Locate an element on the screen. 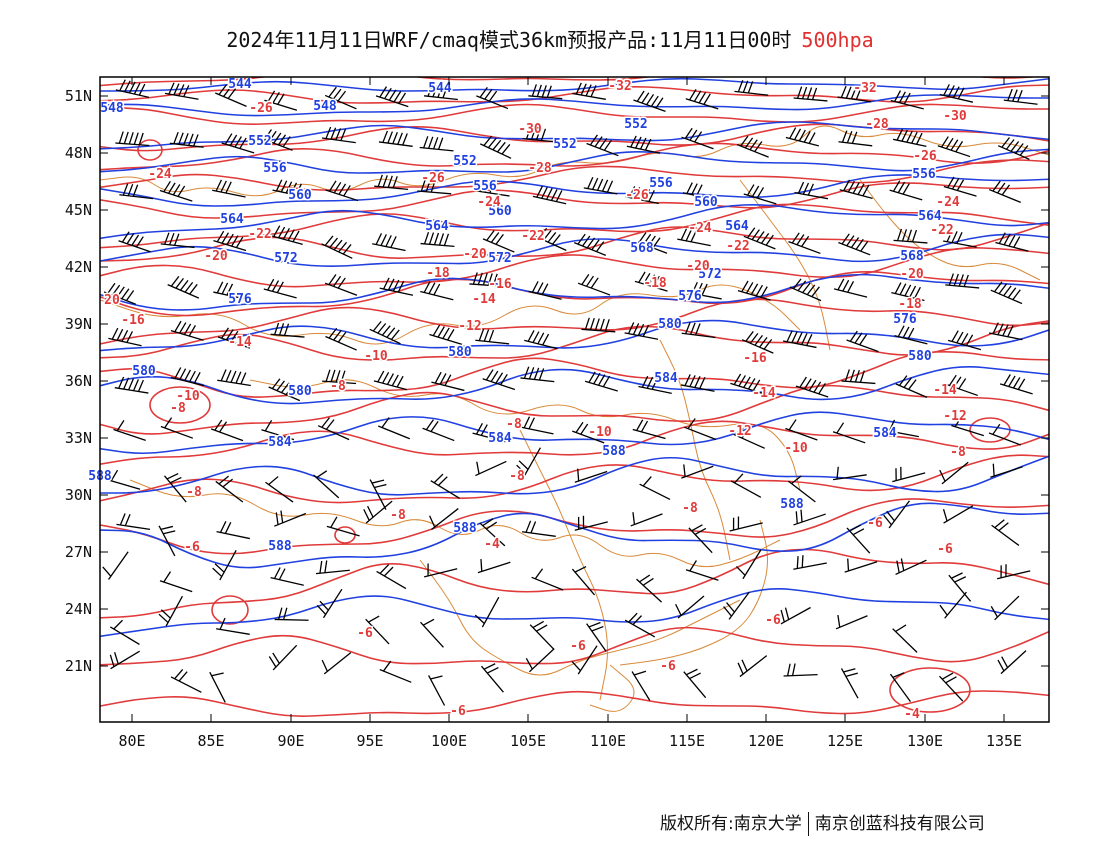 This screenshot has width=1100, height=850. temperature-label: -10 is located at coordinates (376, 356).